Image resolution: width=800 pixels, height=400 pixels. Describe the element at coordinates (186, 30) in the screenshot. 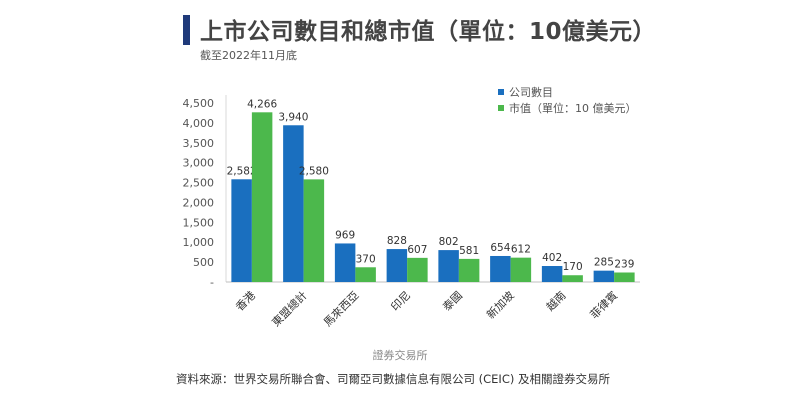

I see `title-accent-bar` at that location.